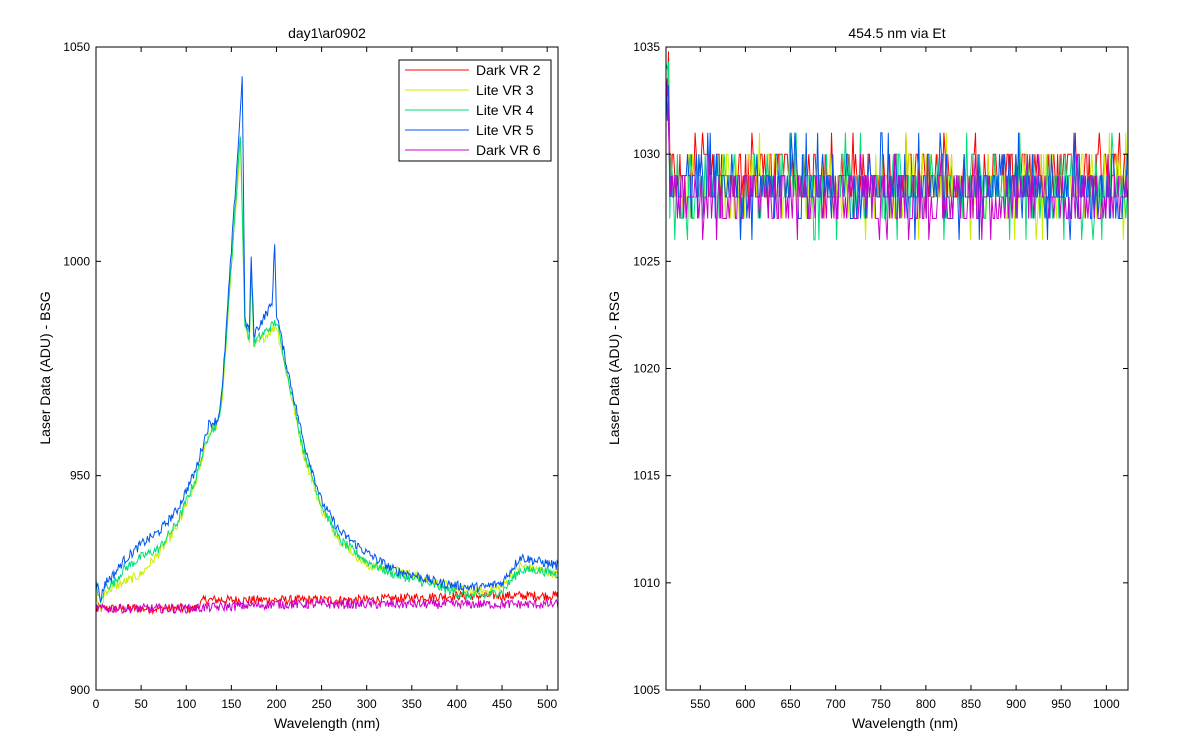 Image resolution: width=1200 pixels, height=750 pixels. I want to click on left-x-tick-label: 50, so click(141, 704).